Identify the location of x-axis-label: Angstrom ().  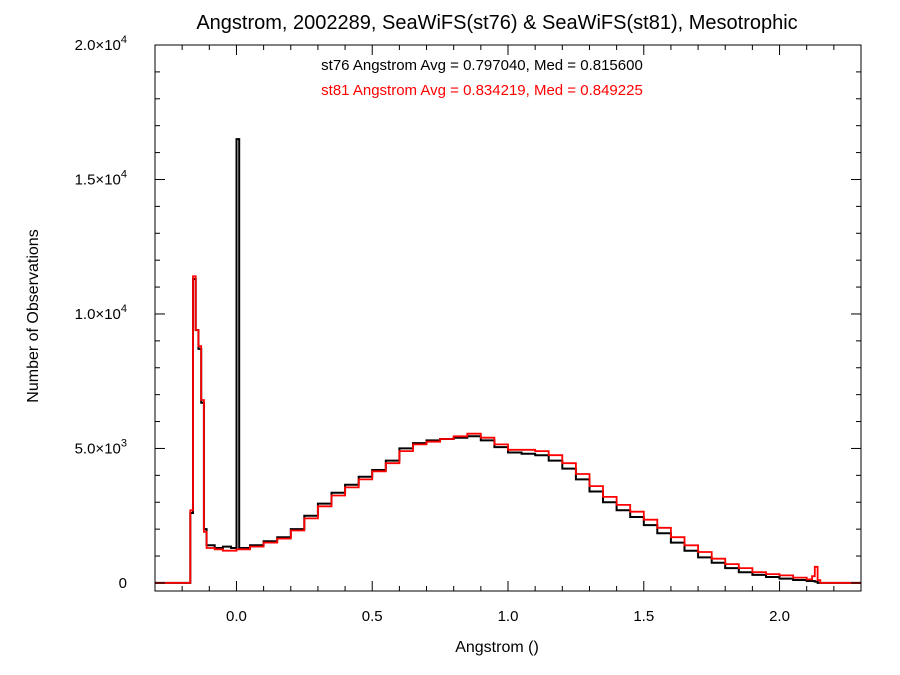
(497, 647).